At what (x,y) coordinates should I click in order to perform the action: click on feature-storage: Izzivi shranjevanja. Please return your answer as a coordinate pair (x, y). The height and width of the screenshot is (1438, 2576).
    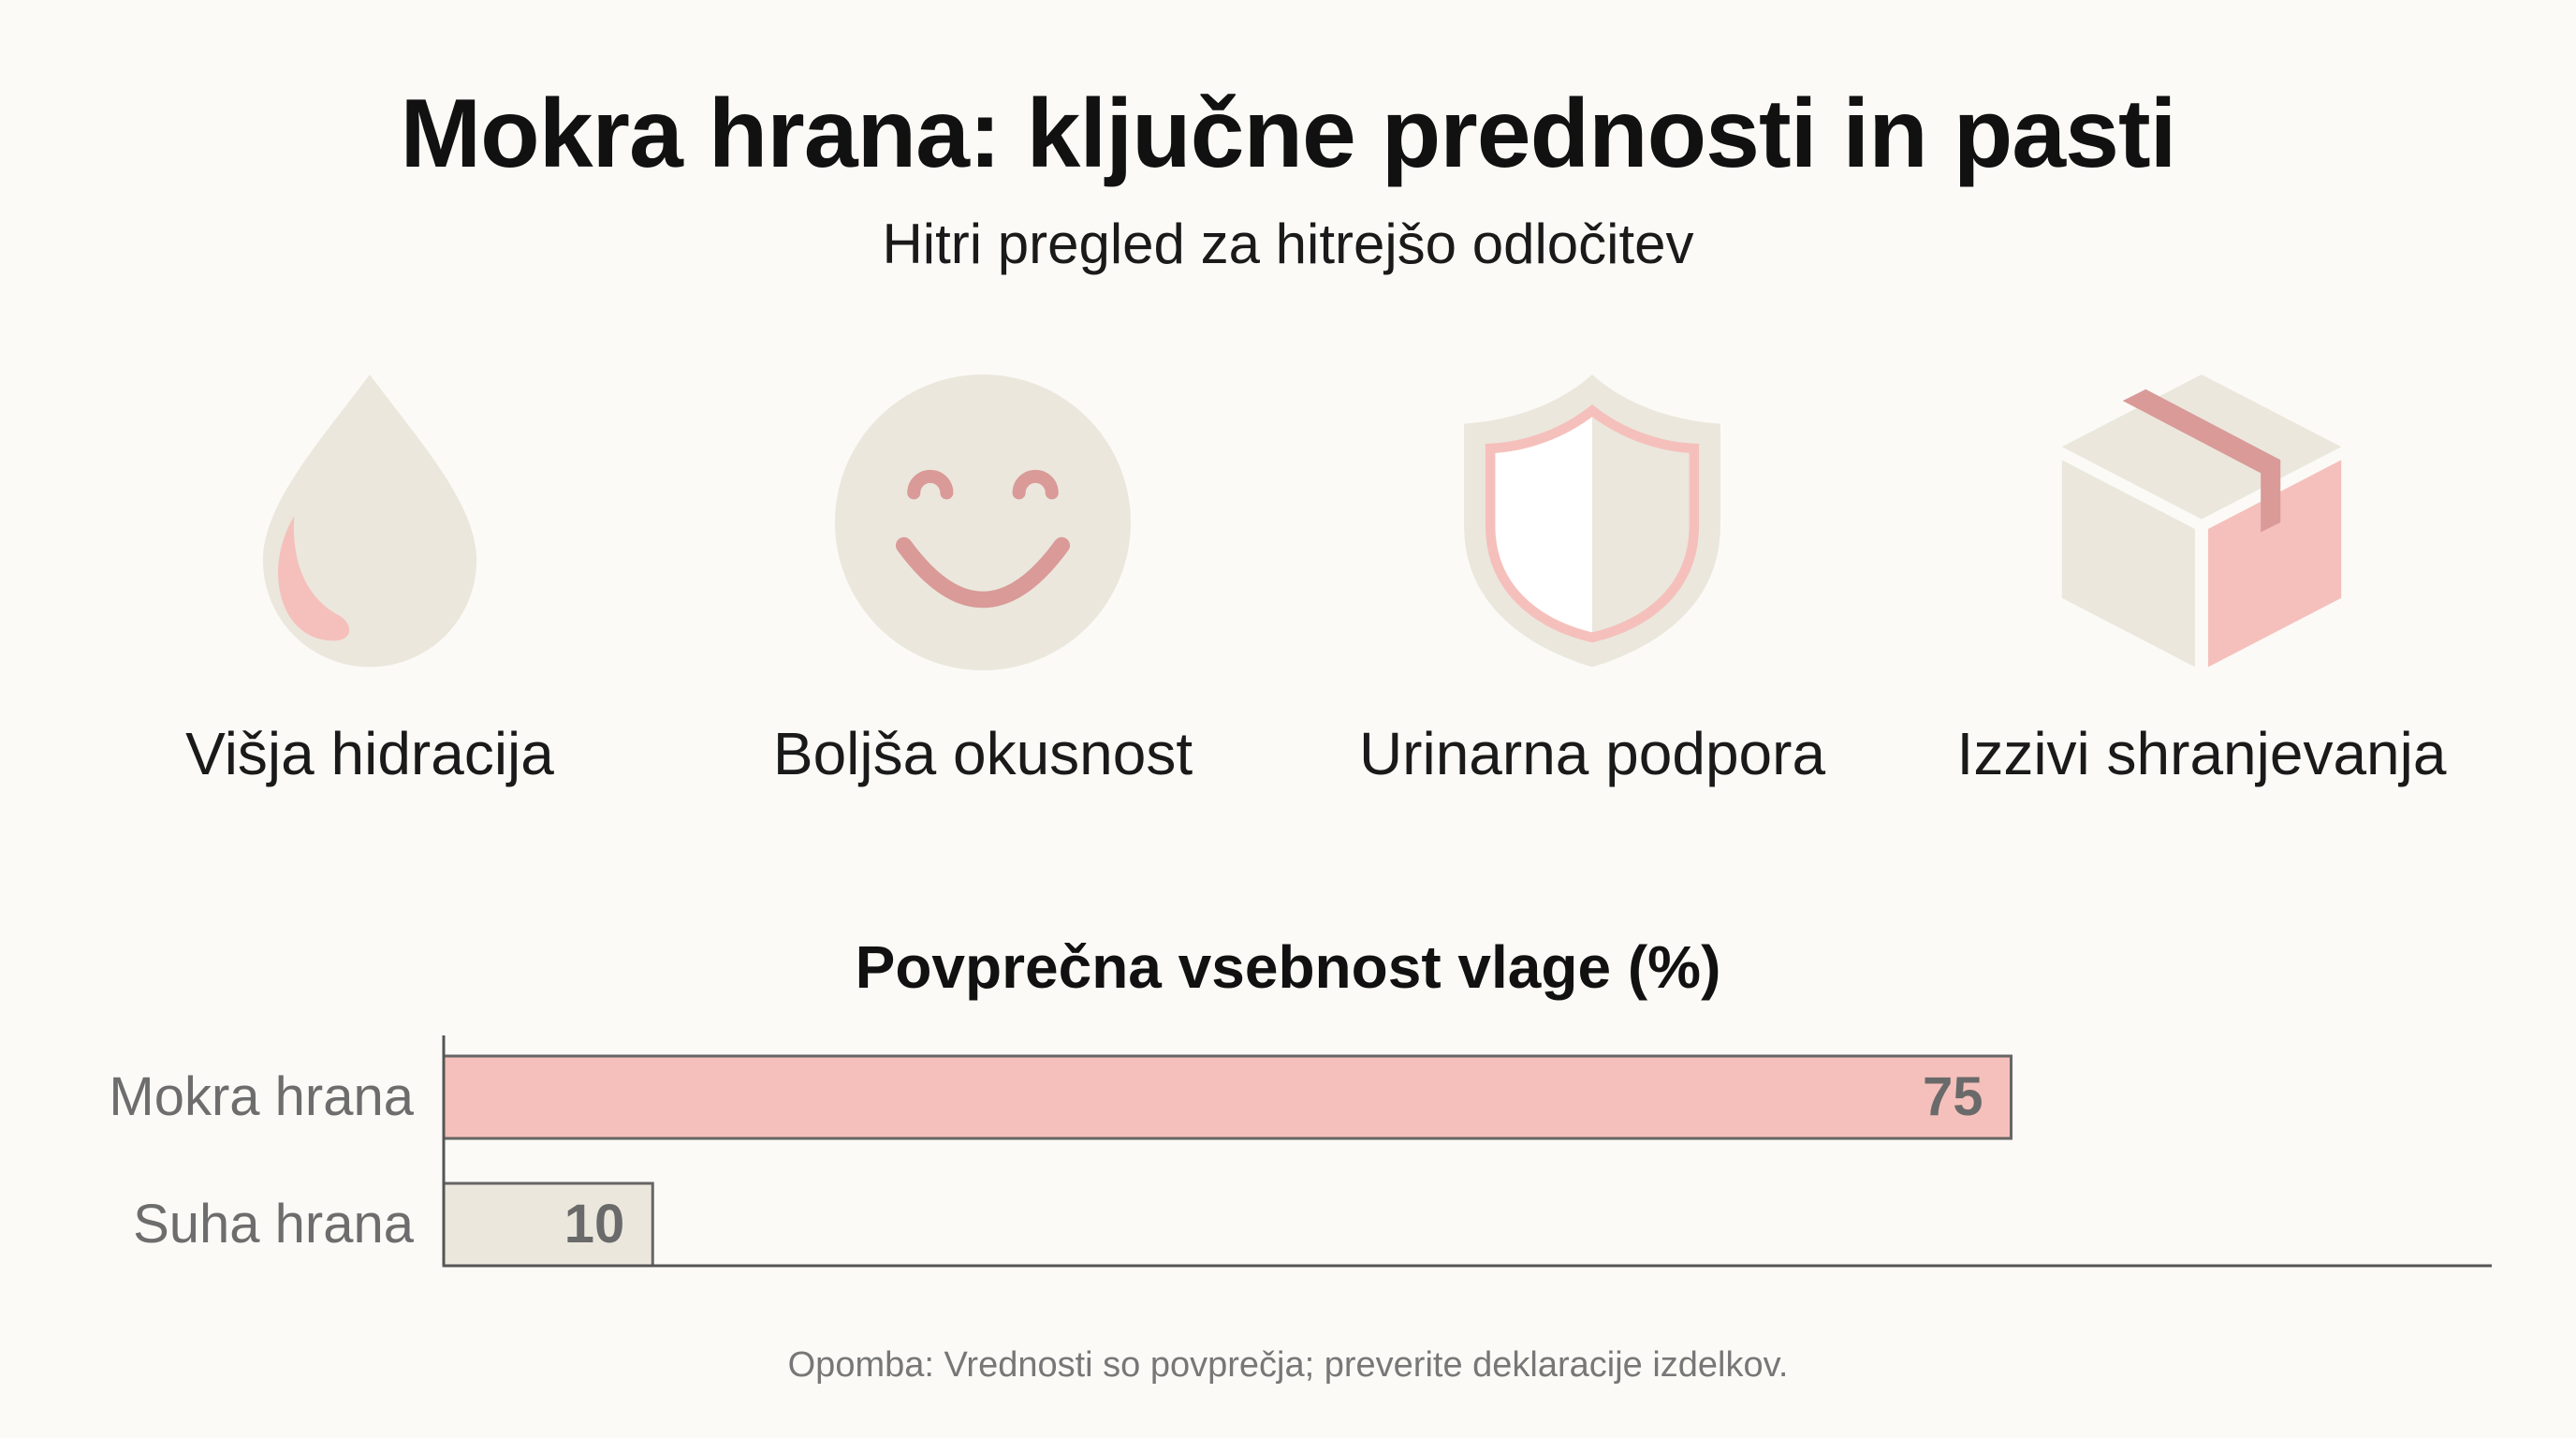
    Looking at the image, I should click on (2201, 581).